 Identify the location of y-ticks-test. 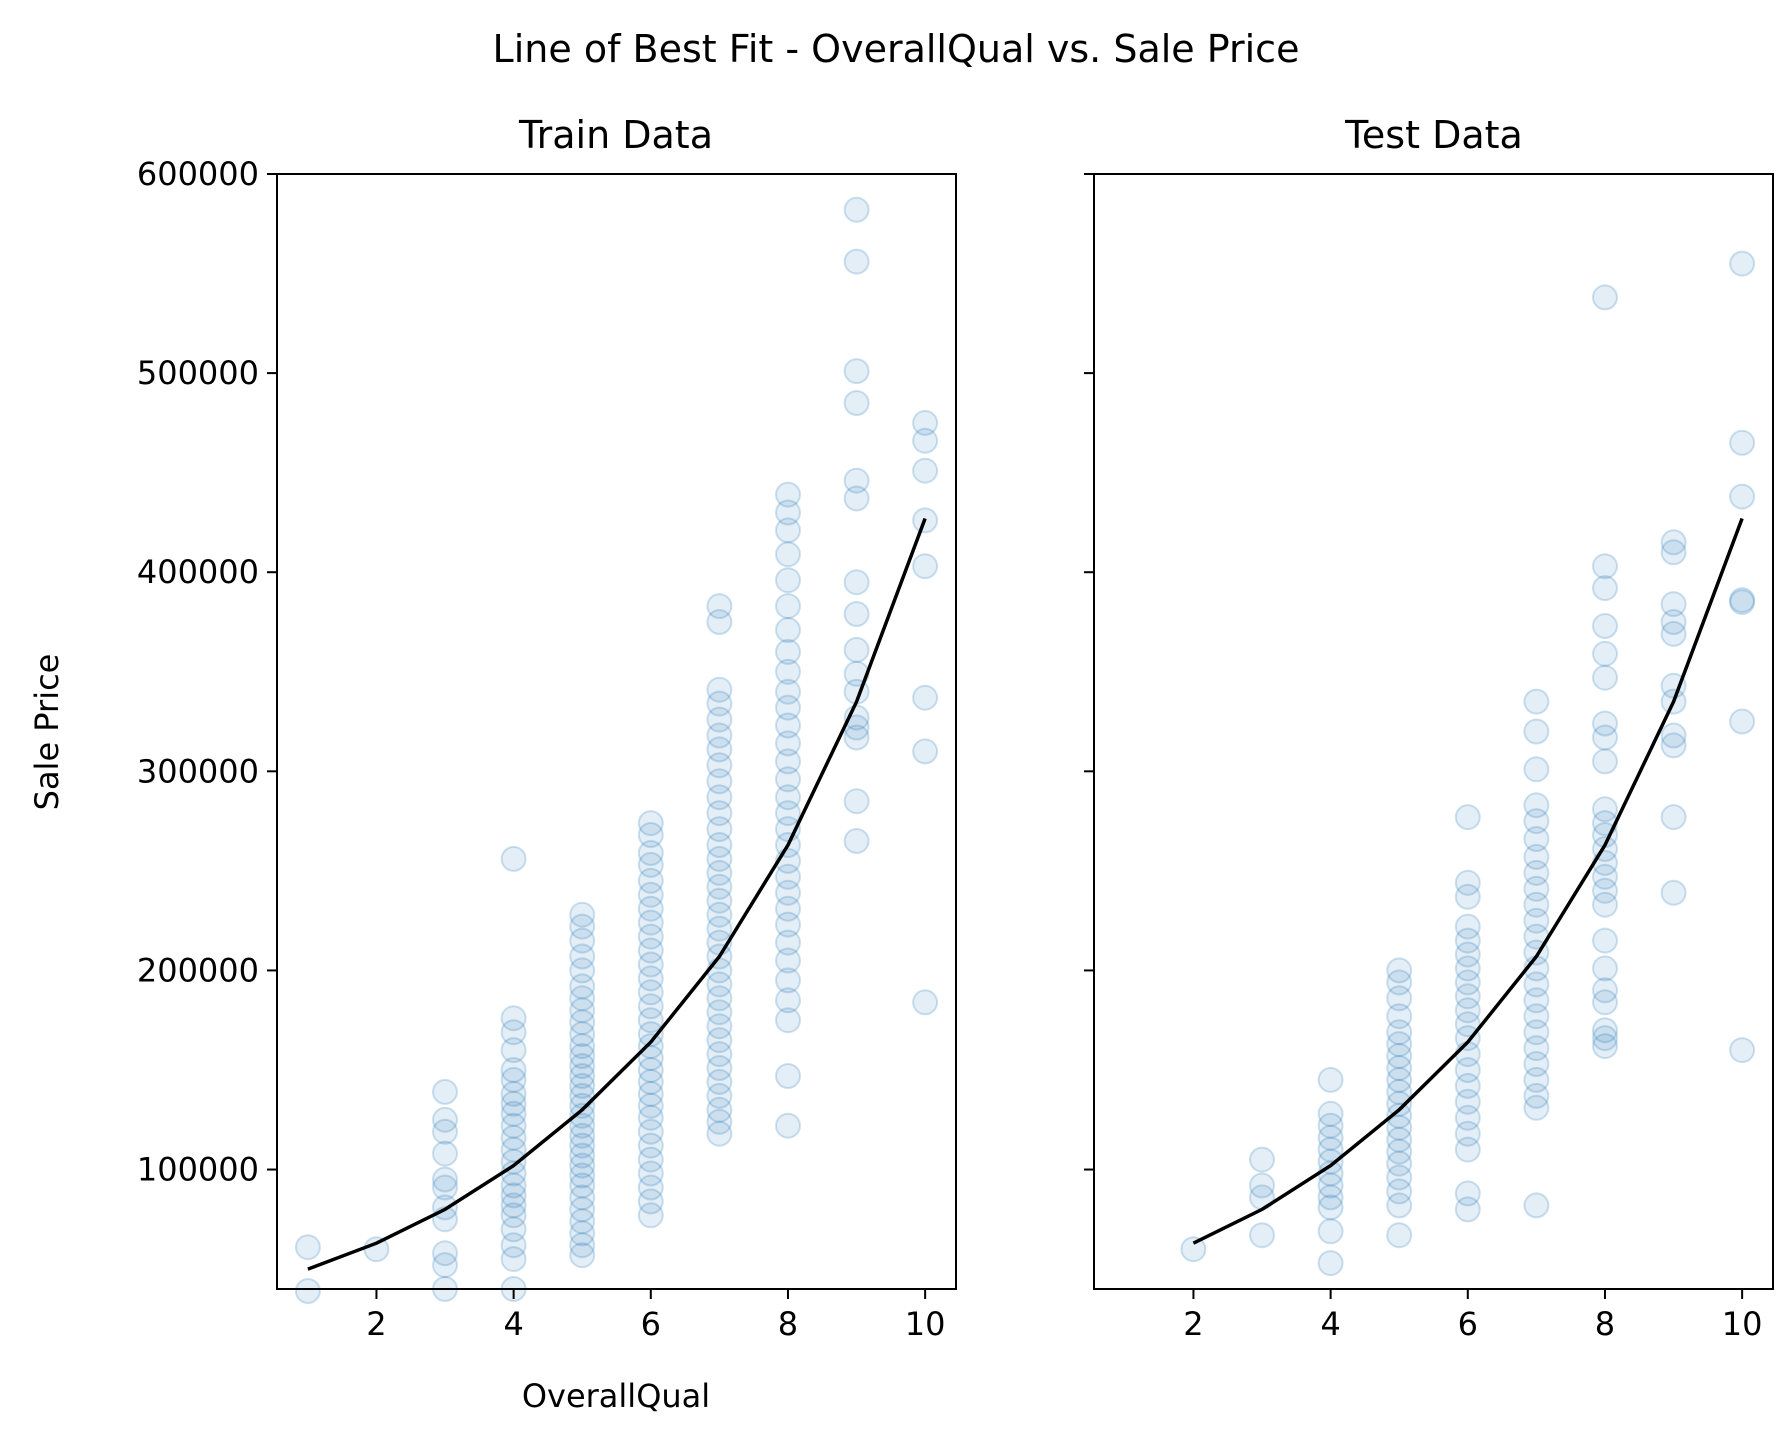
(1089, 672).